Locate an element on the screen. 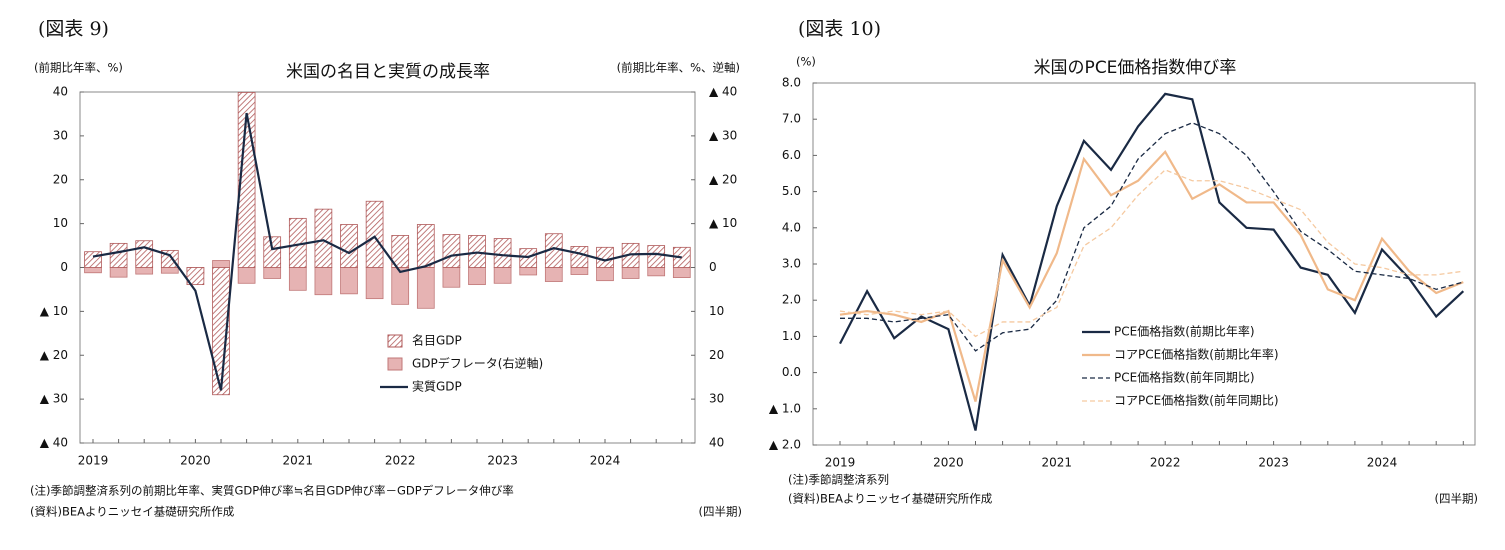 The height and width of the screenshot is (550, 1505). x-tick-label: 2021 is located at coordinates (298, 461).